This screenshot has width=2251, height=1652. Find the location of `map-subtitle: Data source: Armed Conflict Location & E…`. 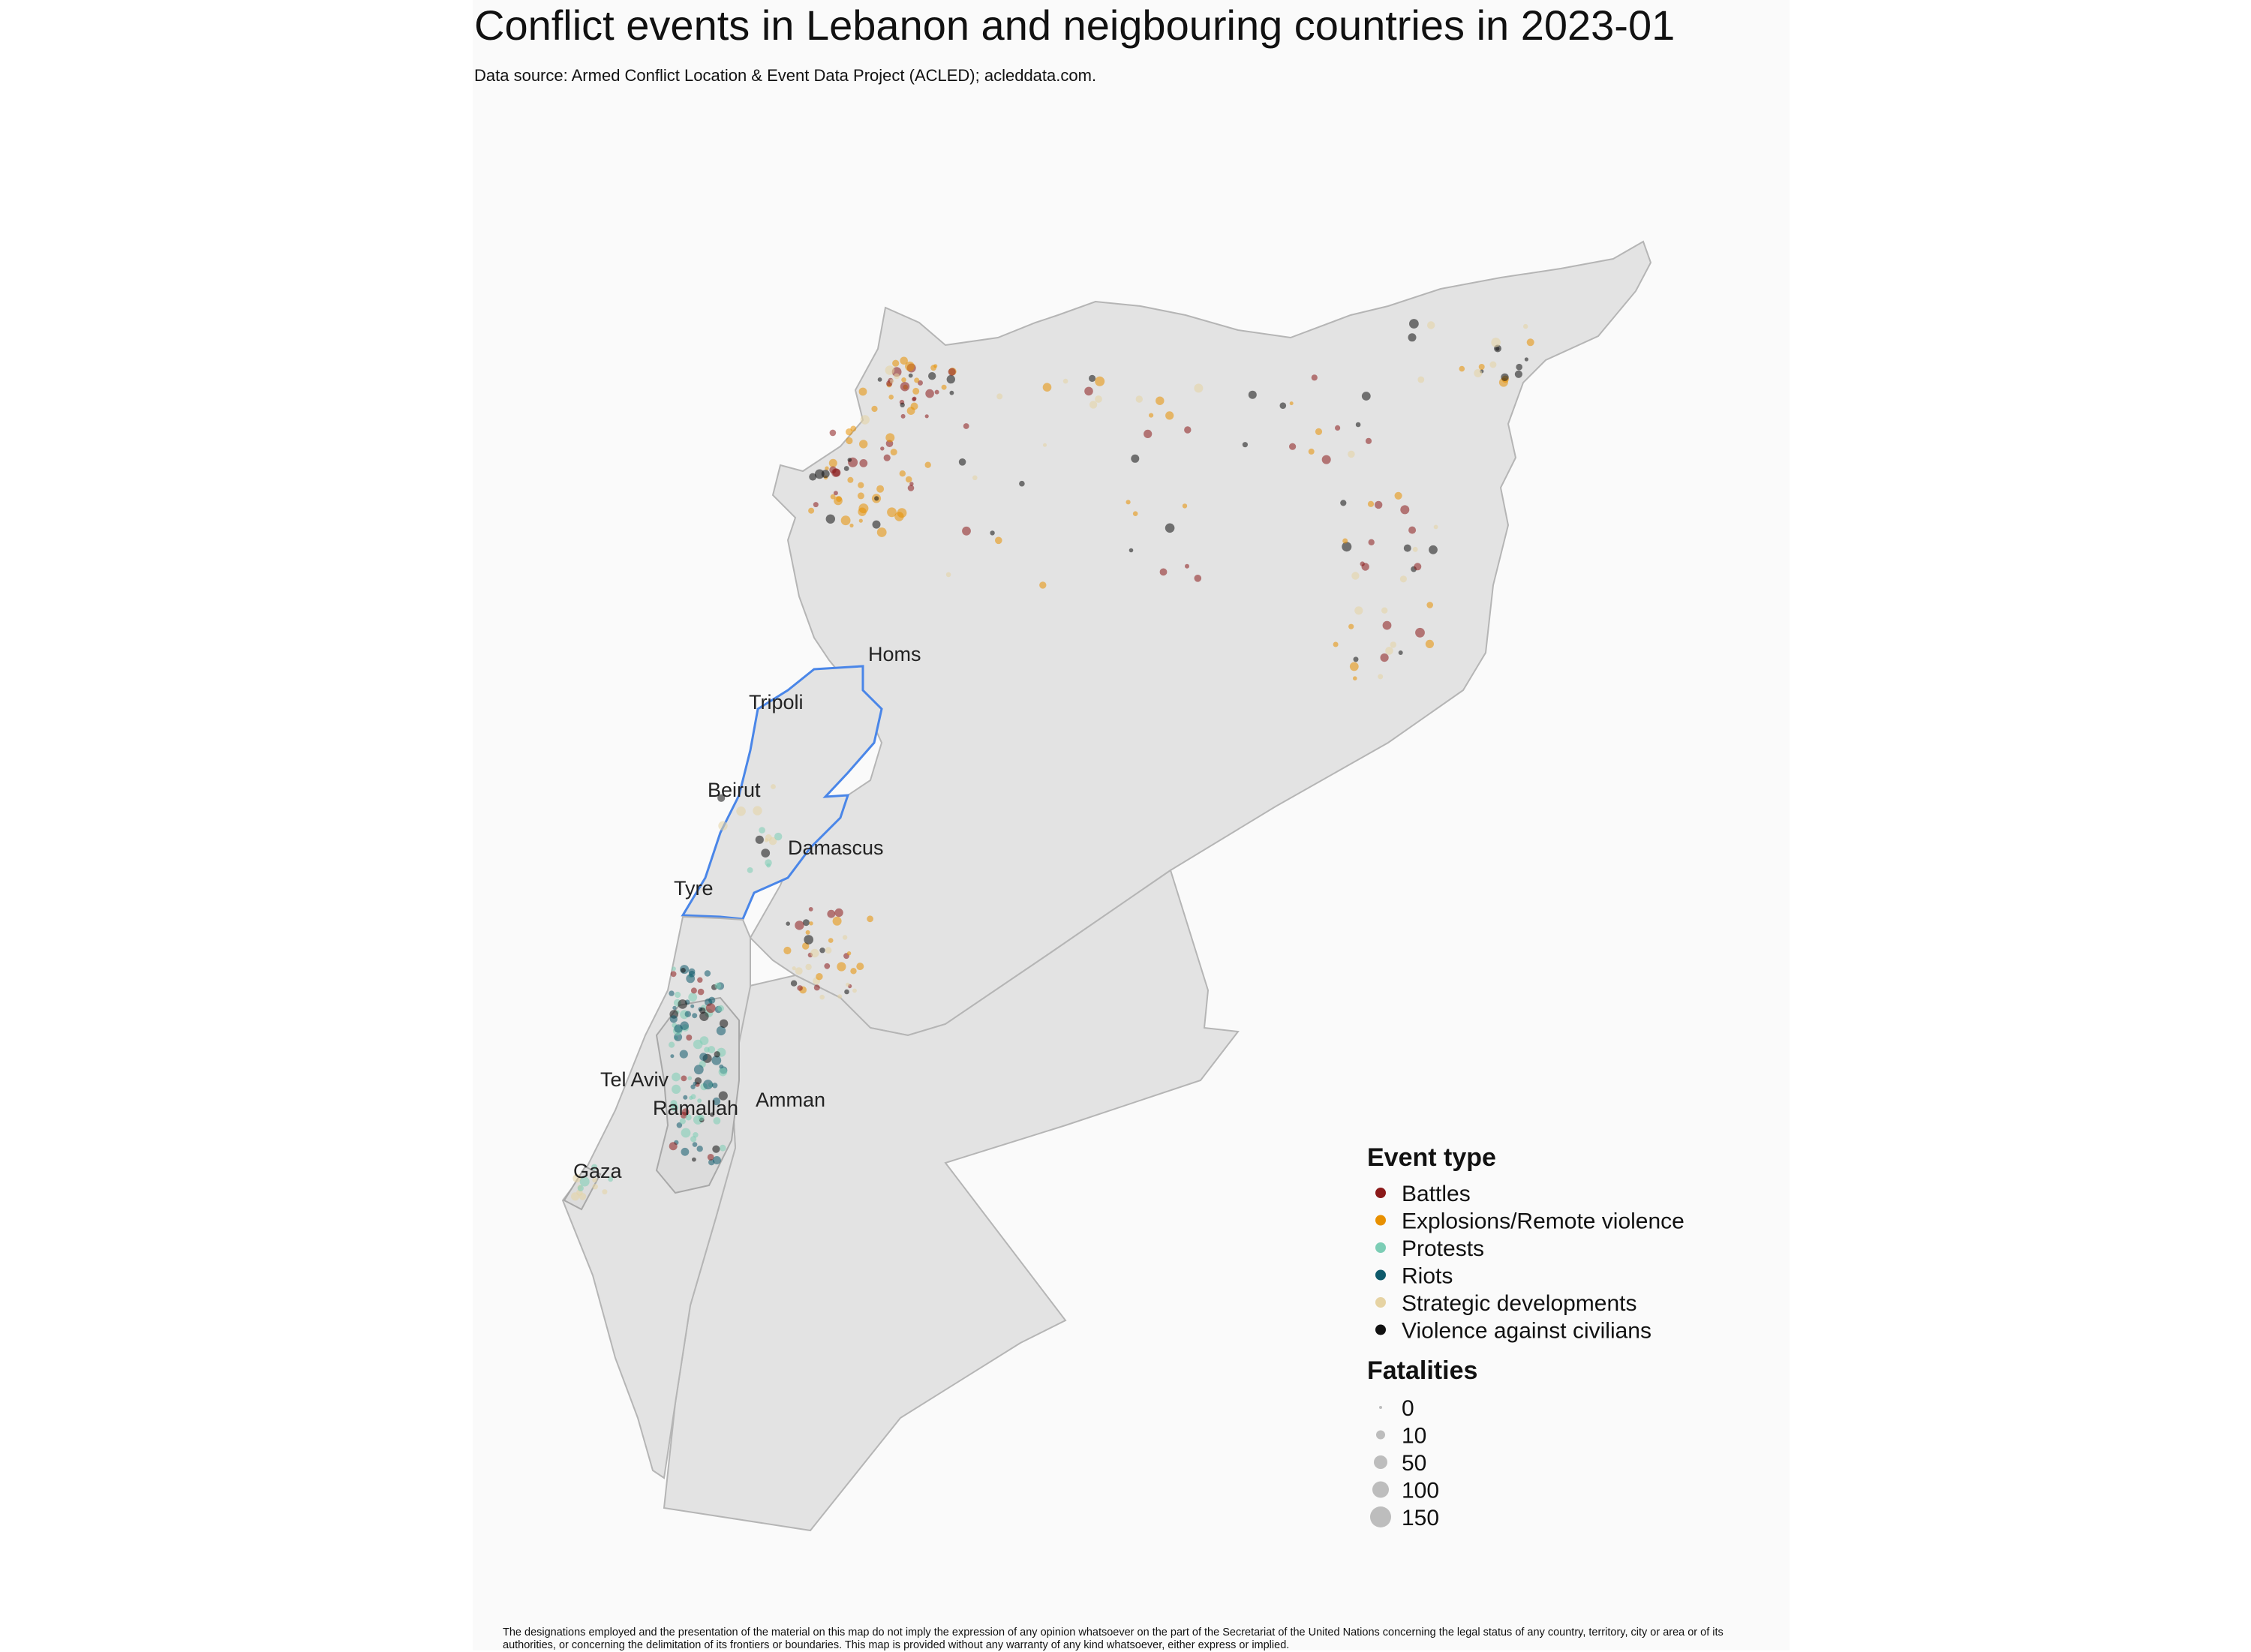

map-subtitle: Data source: Armed Conflict Location & E… is located at coordinates (785, 75).